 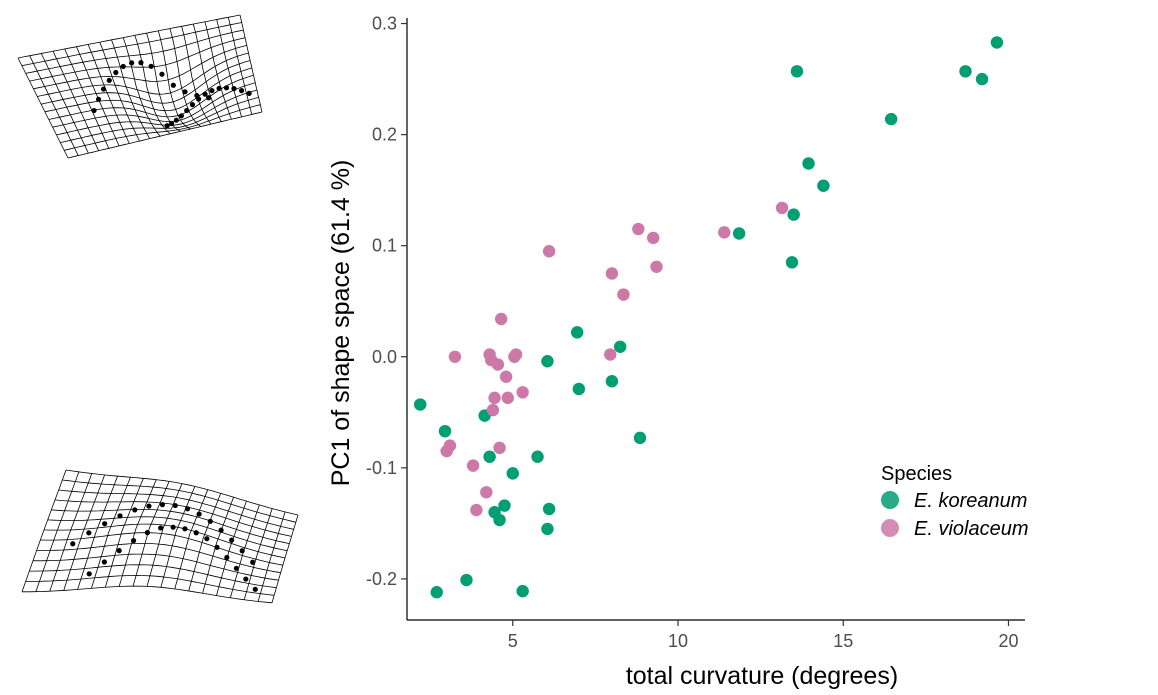 I want to click on x-tick-label: 15, so click(x=843, y=641).